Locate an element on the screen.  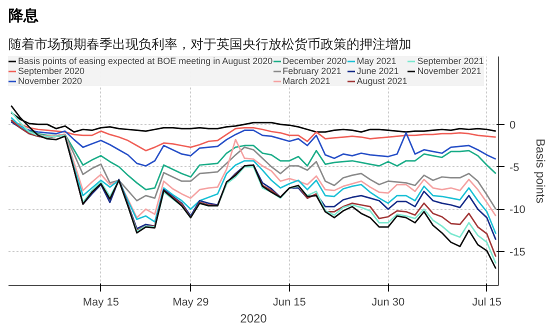
chart-subtitle: 随着市场预期春季出现负利率，对于英国央行放松货币政策的押注增加 is located at coordinates (210, 44).